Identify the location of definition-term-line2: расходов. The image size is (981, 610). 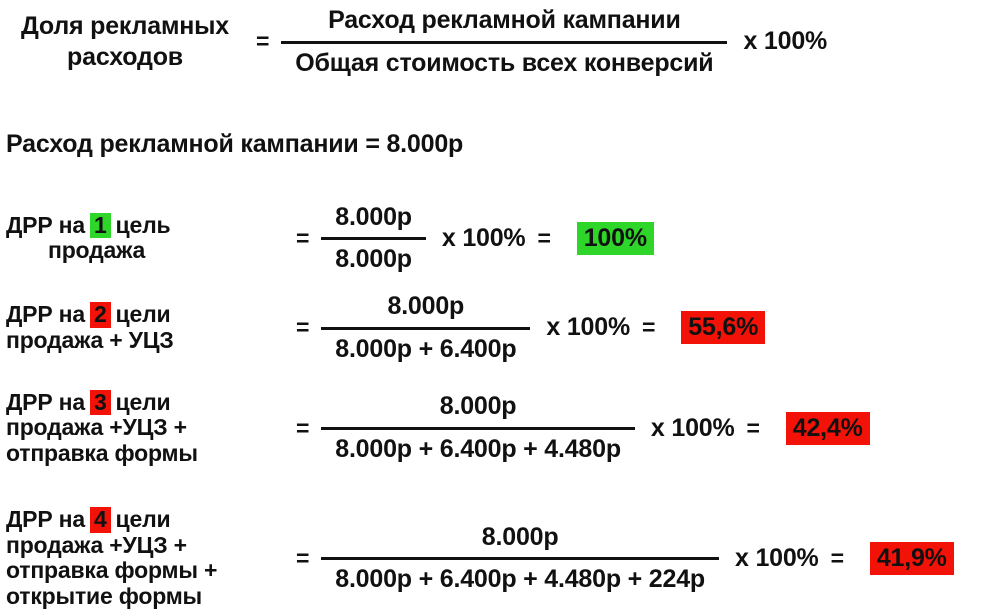
(125, 56).